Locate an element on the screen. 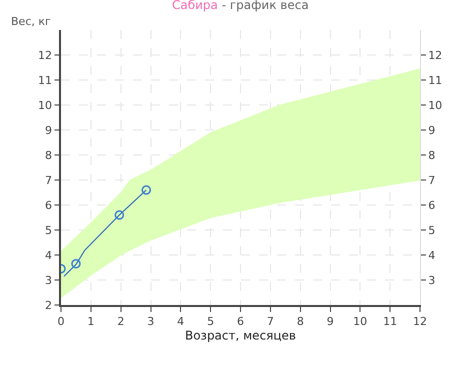  y-tick-label: 4 is located at coordinates (48, 255).